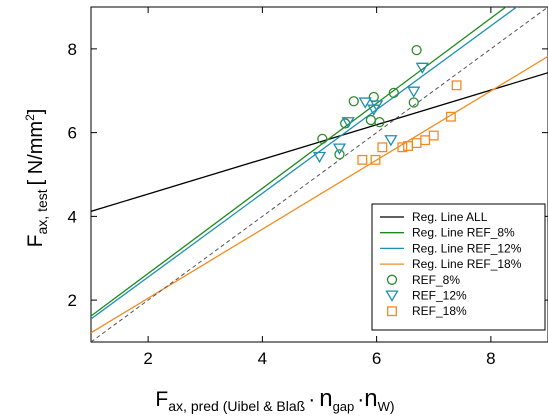  Describe the element at coordinates (436, 280) in the screenshot. I see `legend-label: REF_8%` at that location.